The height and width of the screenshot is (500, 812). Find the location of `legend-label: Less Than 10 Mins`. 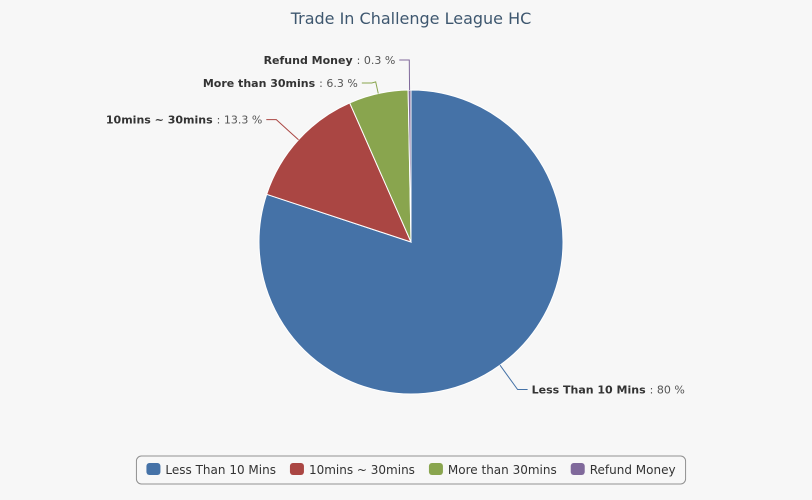

legend-label: Less Than 10 Mins is located at coordinates (220, 470).